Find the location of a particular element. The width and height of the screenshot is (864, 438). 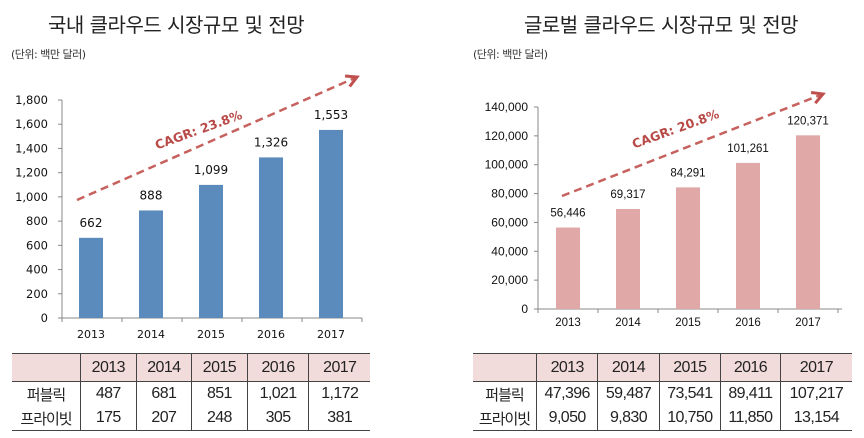

y-tick-label: 1,000 is located at coordinates (31, 197).